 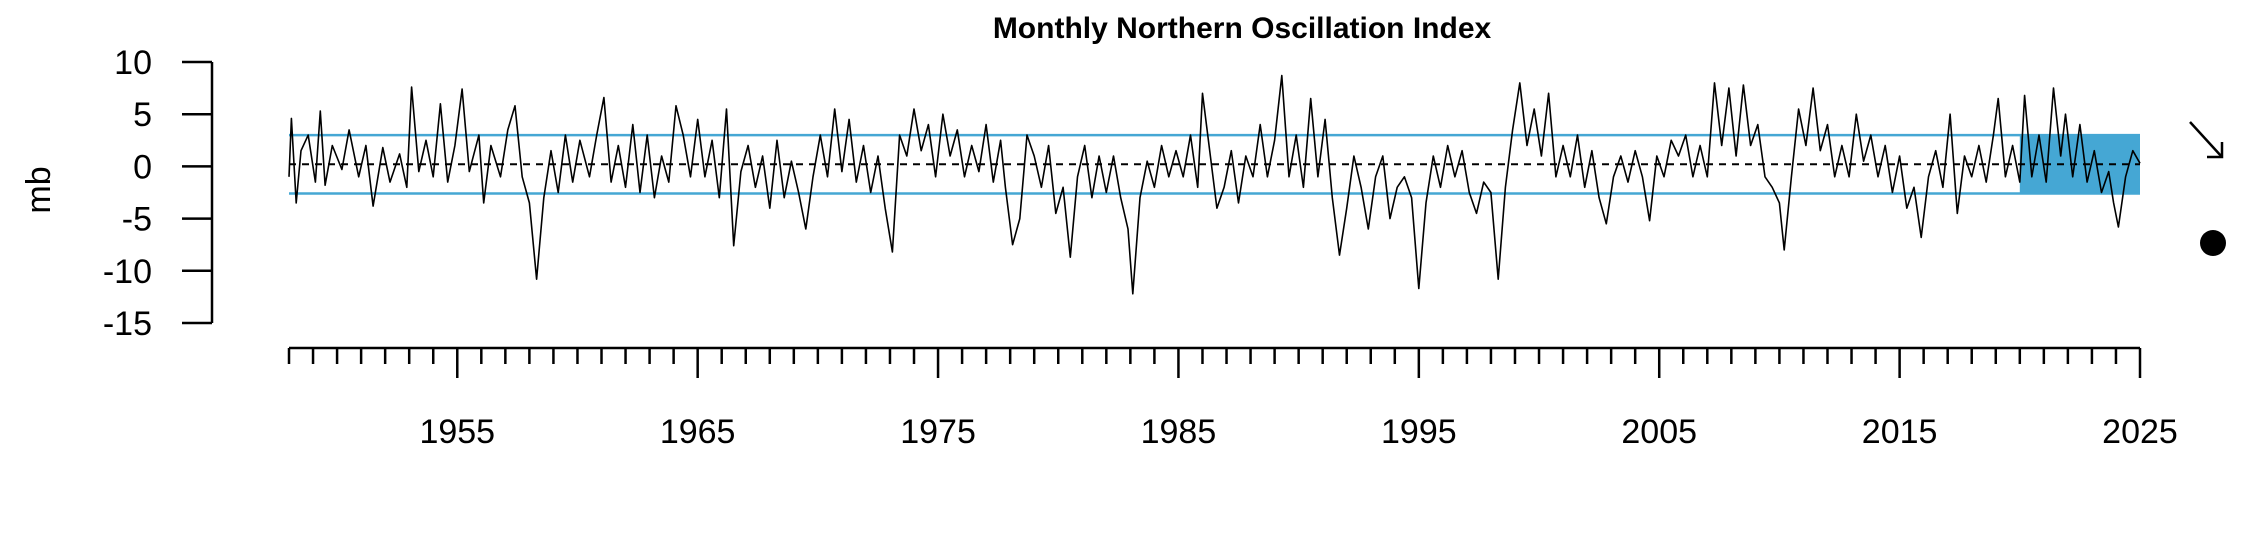 What do you see at coordinates (2140, 432) in the screenshot?
I see `x-tick-label: 2025` at bounding box center [2140, 432].